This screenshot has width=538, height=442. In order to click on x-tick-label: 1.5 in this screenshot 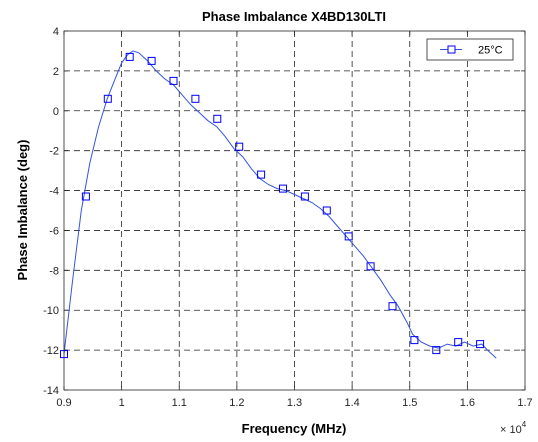, I will do `click(409, 403)`.